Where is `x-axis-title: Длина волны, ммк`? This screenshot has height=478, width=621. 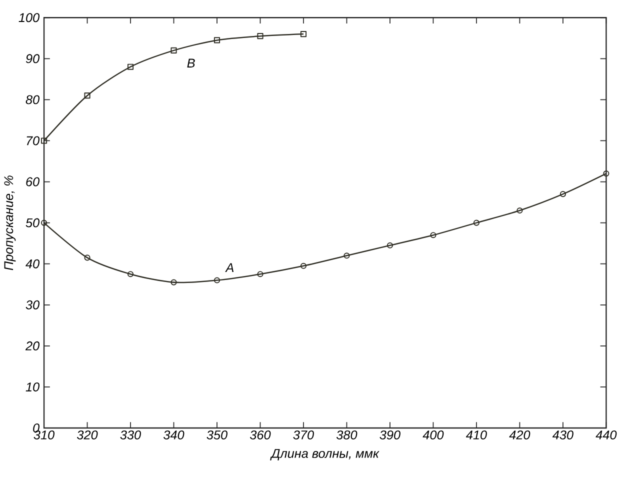 x-axis-title: Длина волны, ммк is located at coordinates (325, 454).